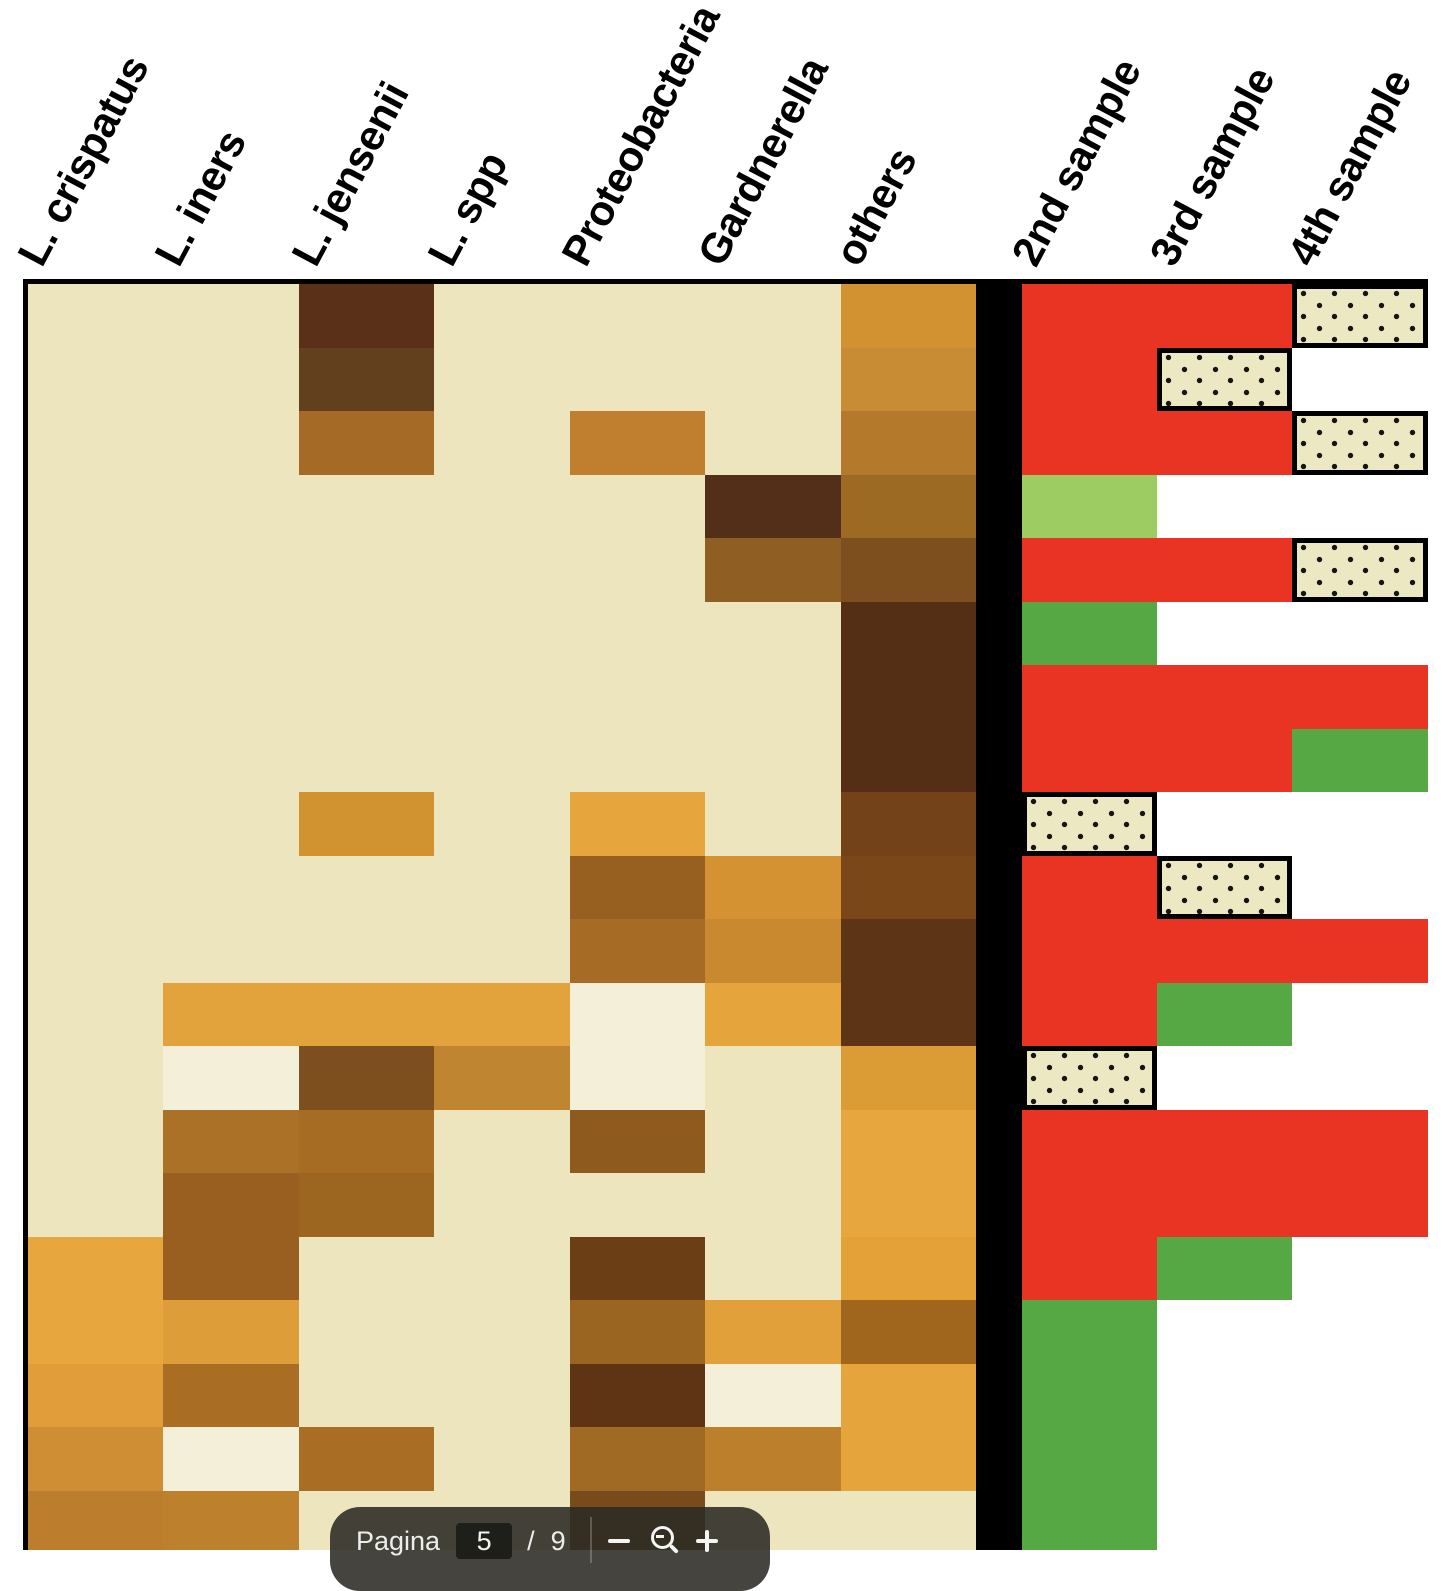 The image size is (1446, 1591). I want to click on magnifier-zoom-out-icon, so click(662, 1537).